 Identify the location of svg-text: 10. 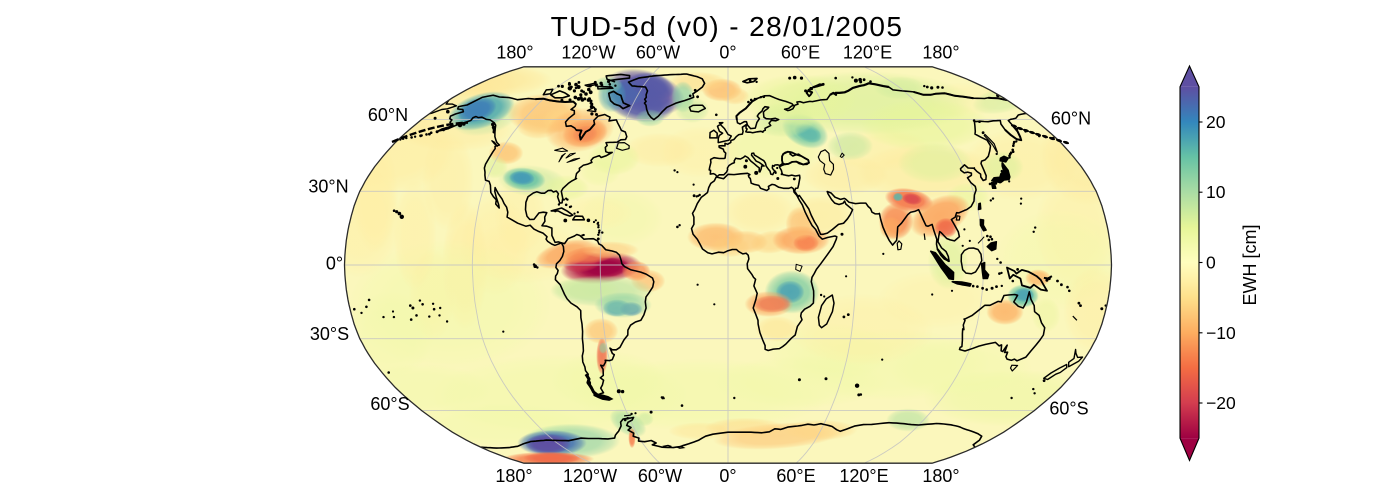
(1216, 192).